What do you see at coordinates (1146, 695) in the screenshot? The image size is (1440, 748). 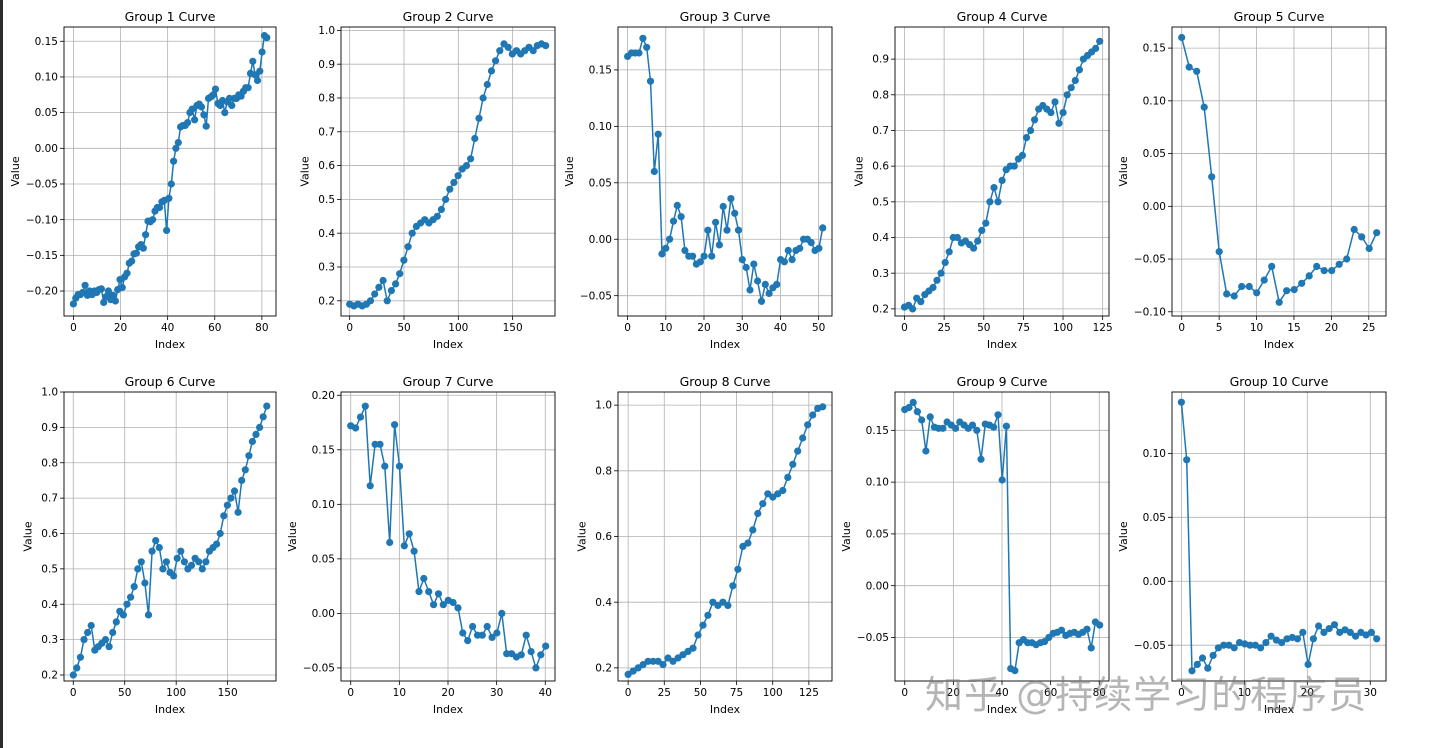 I see `watermark-text: 知乎 @持续学习的程序员` at bounding box center [1146, 695].